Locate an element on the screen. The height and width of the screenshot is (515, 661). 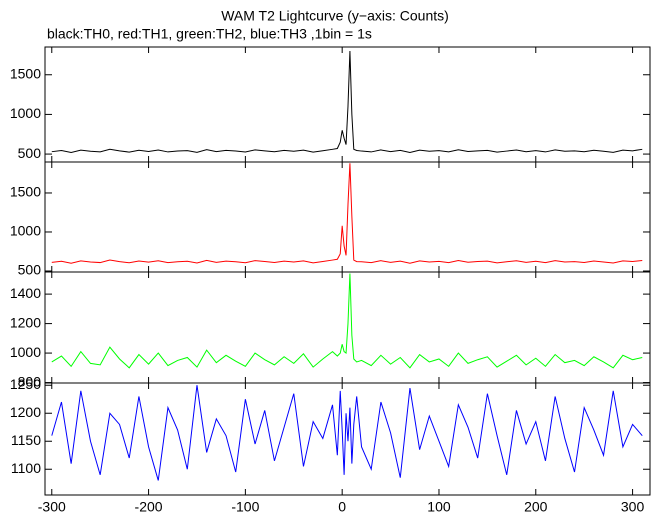
y-tick-label: 1400 is located at coordinates (25, 293).